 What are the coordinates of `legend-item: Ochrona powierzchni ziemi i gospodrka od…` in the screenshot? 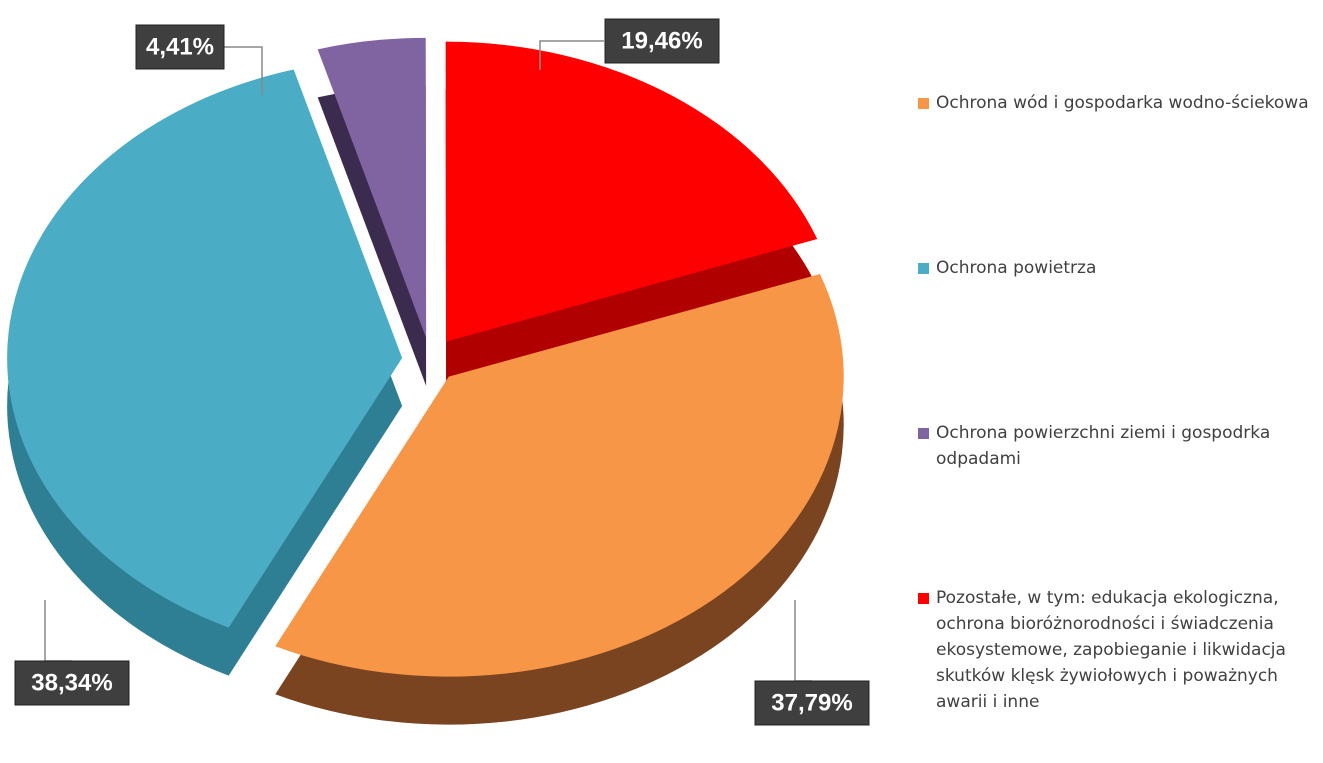 It's located at (1115, 446).